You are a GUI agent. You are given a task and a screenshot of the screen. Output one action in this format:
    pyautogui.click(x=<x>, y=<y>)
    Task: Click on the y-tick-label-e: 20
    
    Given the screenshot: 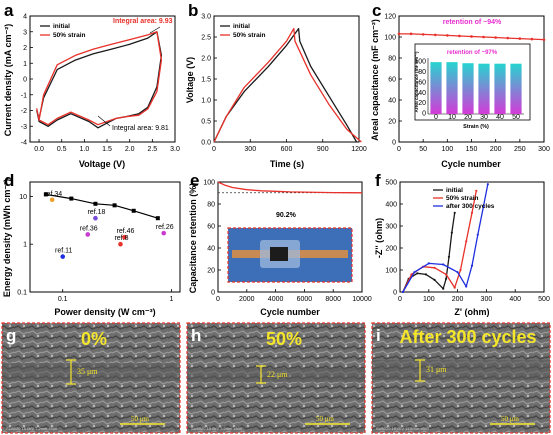 What is the action you would take?
    pyautogui.click(x=211, y=271)
    